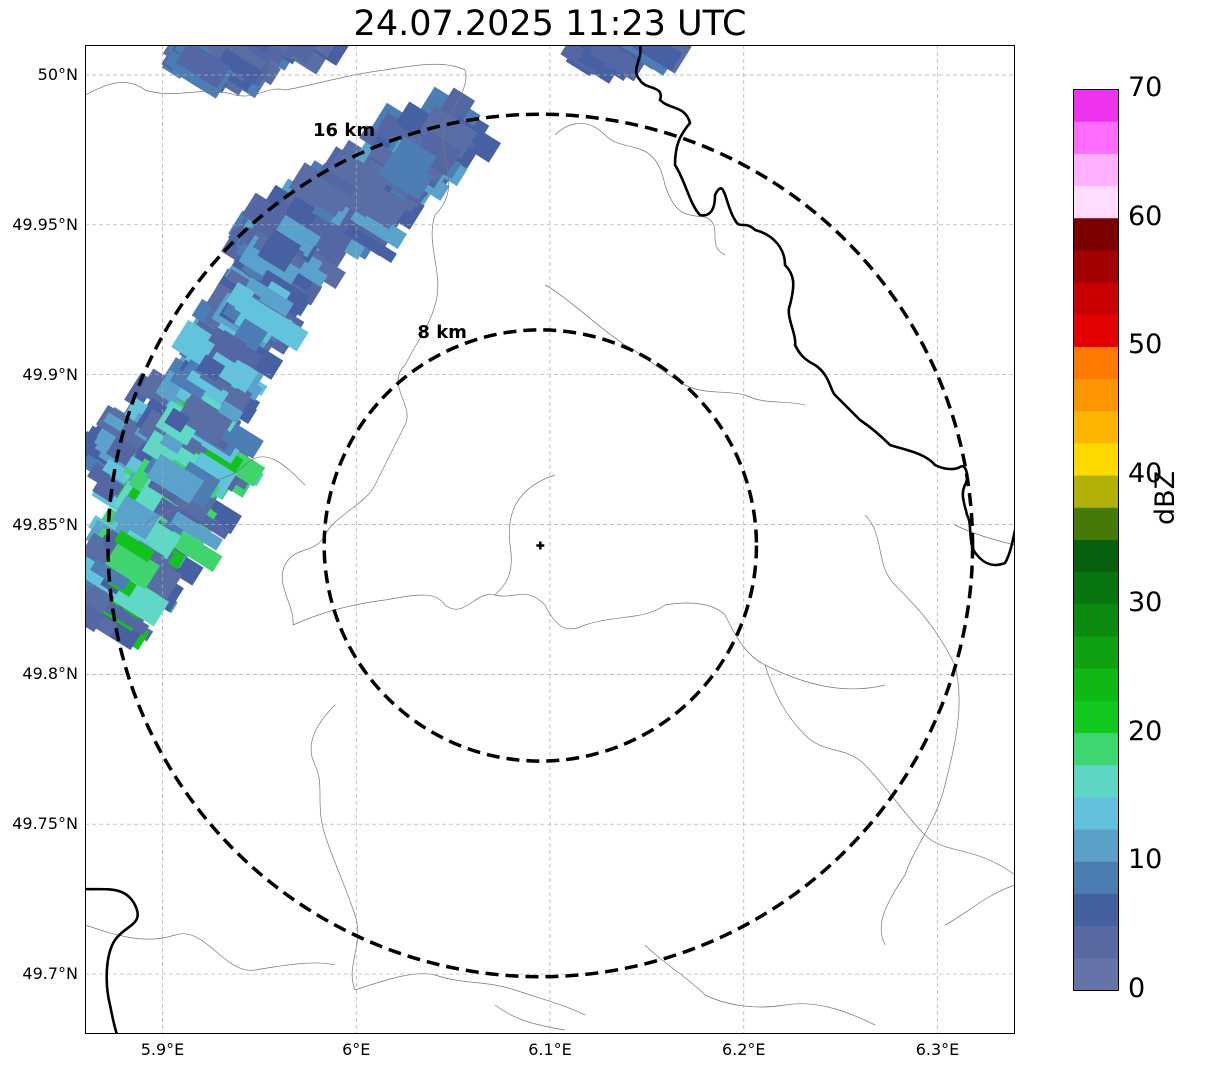 The image size is (1207, 1069). Describe the element at coordinates (45, 524) in the screenshot. I see `lat-tick-label: 49.85°N` at that location.